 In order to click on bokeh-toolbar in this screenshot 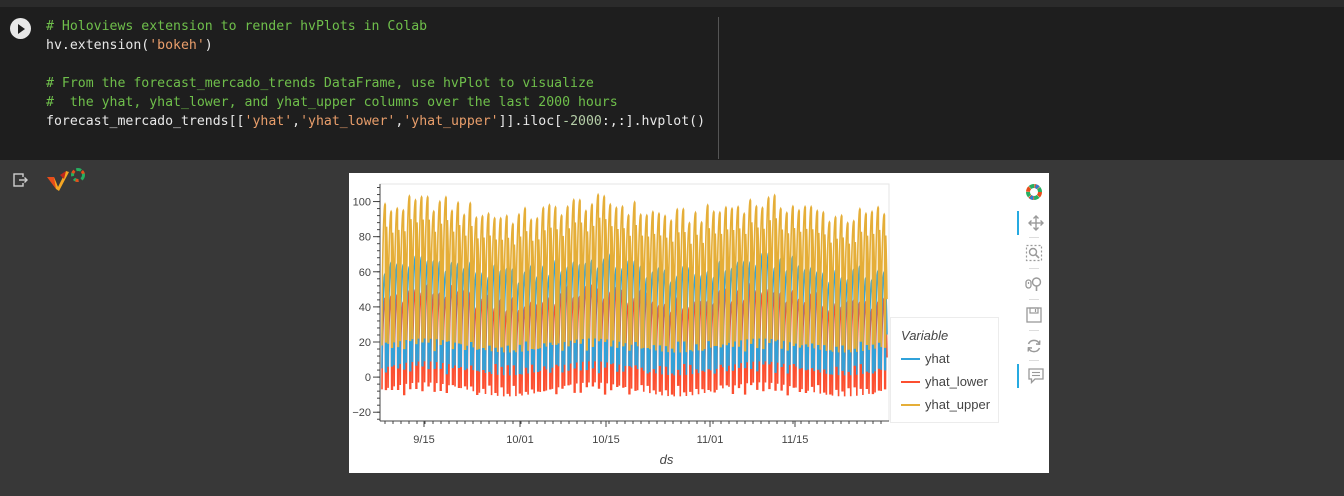, I will do `click(1034, 287)`.